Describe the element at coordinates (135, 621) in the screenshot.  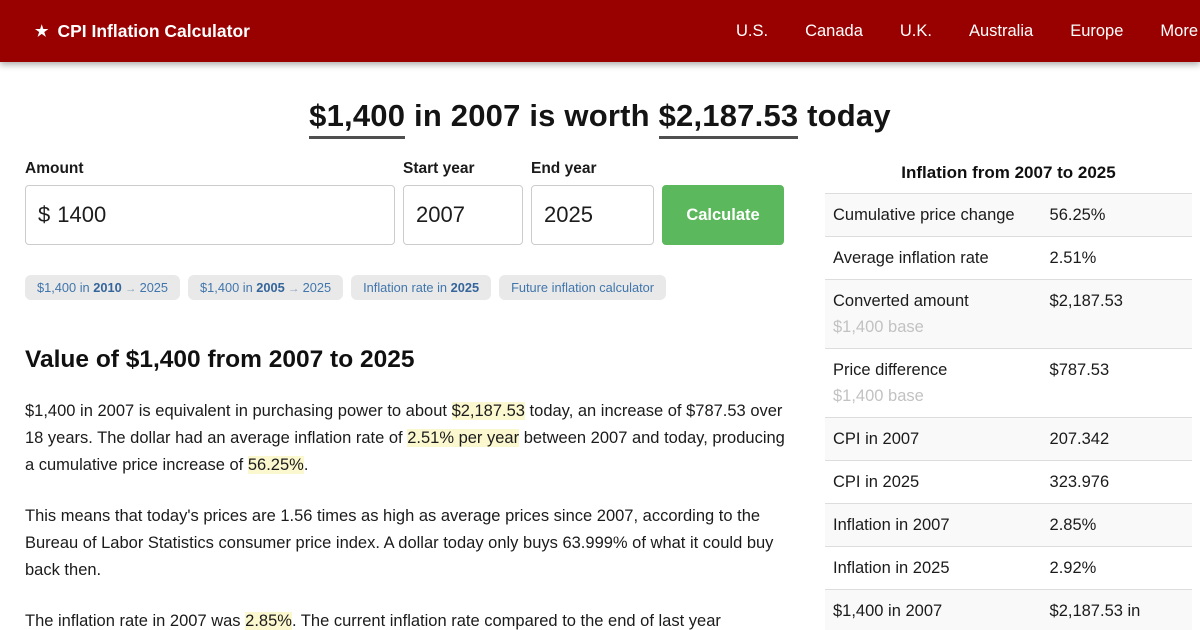
I see `text-segment: The inflation rate in 2007 was` at that location.